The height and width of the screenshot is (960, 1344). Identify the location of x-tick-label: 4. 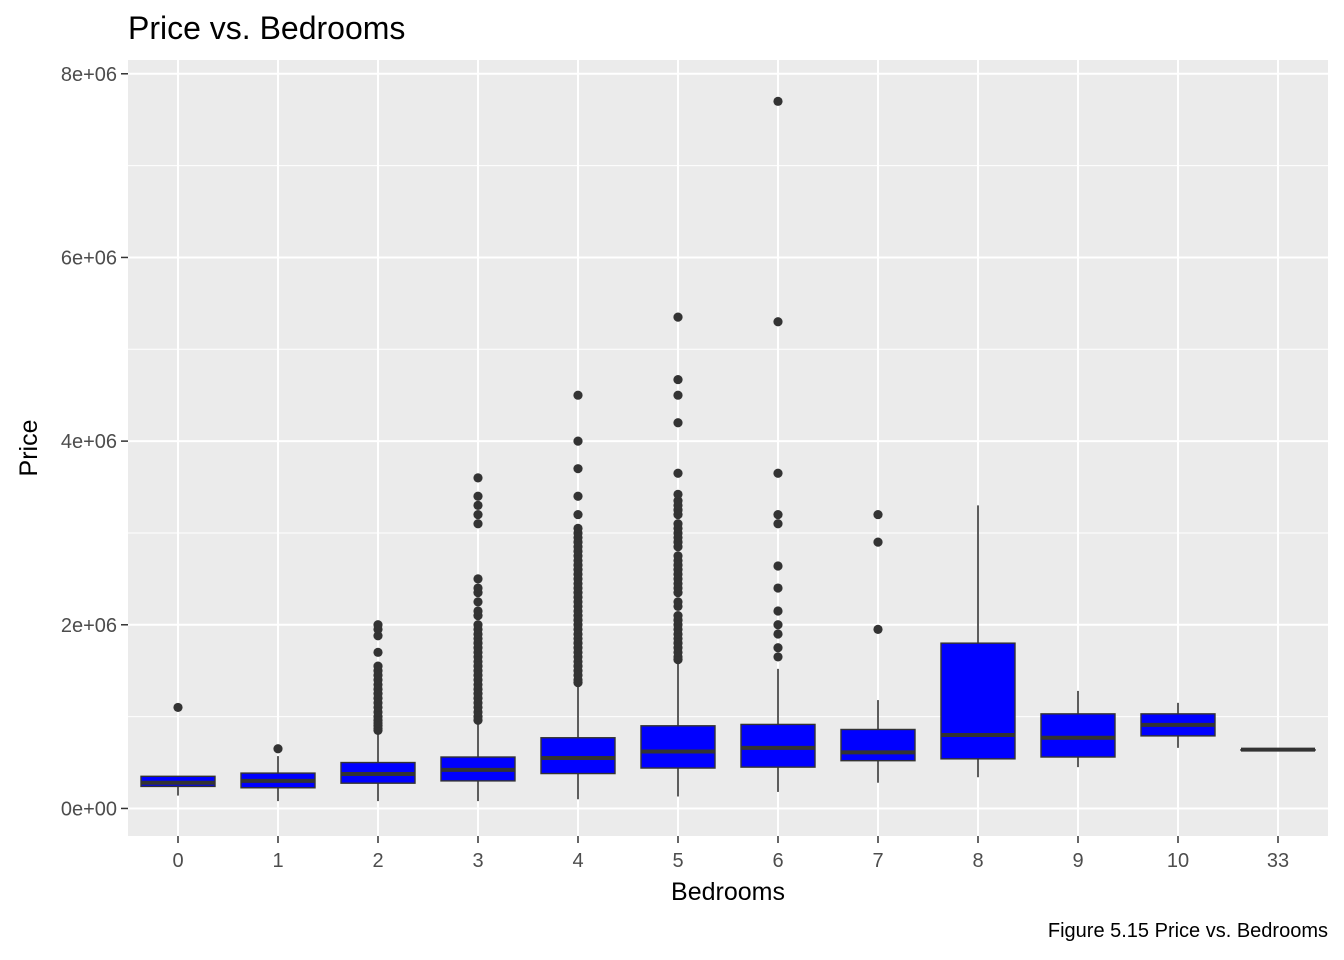
(577, 861).